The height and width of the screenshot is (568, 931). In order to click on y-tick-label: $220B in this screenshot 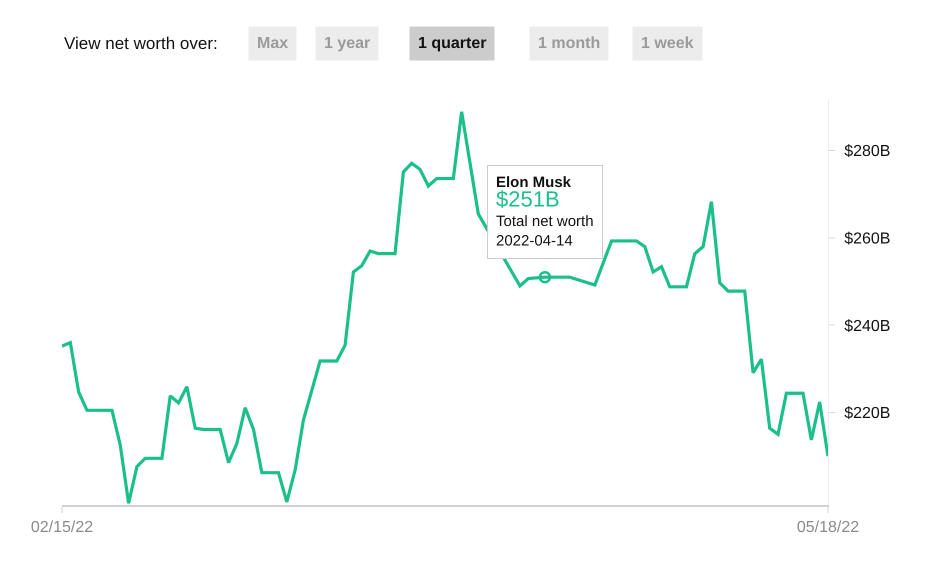, I will do `click(867, 413)`.